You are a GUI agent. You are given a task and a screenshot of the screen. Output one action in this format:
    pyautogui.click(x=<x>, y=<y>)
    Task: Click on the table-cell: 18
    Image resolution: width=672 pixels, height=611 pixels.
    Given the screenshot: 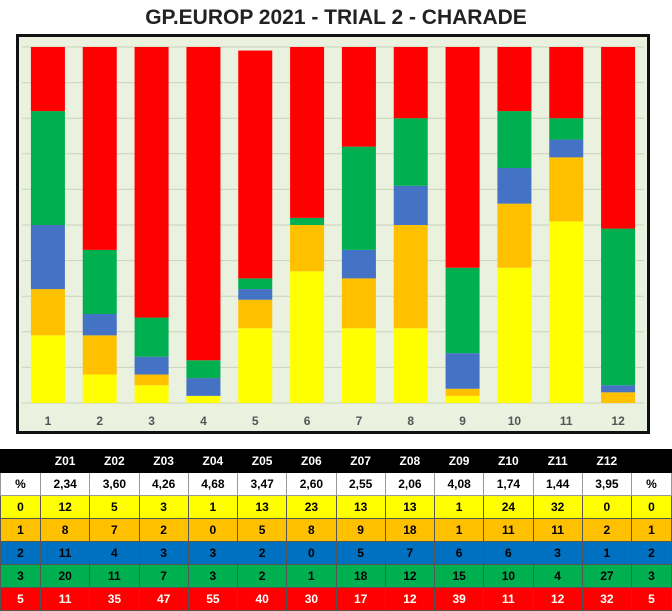 What is the action you would take?
    pyautogui.click(x=360, y=576)
    